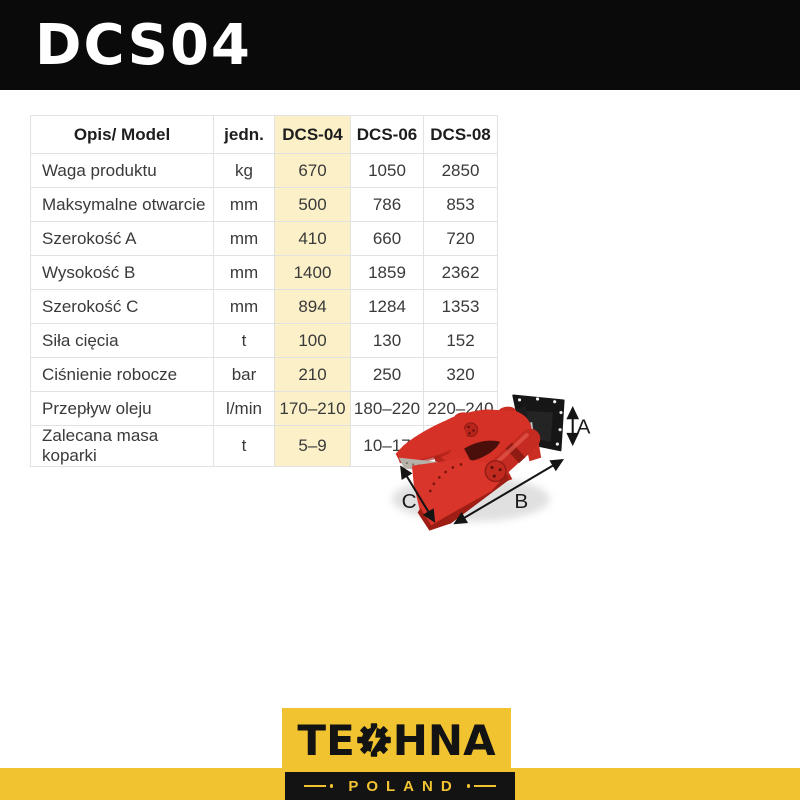  I want to click on spec-value-dcs06: 1859, so click(387, 272).